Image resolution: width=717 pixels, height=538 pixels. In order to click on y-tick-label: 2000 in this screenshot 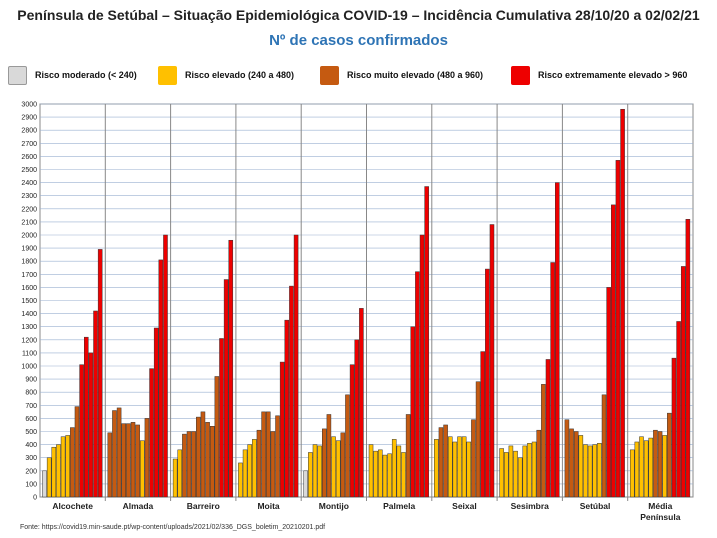, I will do `click(29, 236)`.